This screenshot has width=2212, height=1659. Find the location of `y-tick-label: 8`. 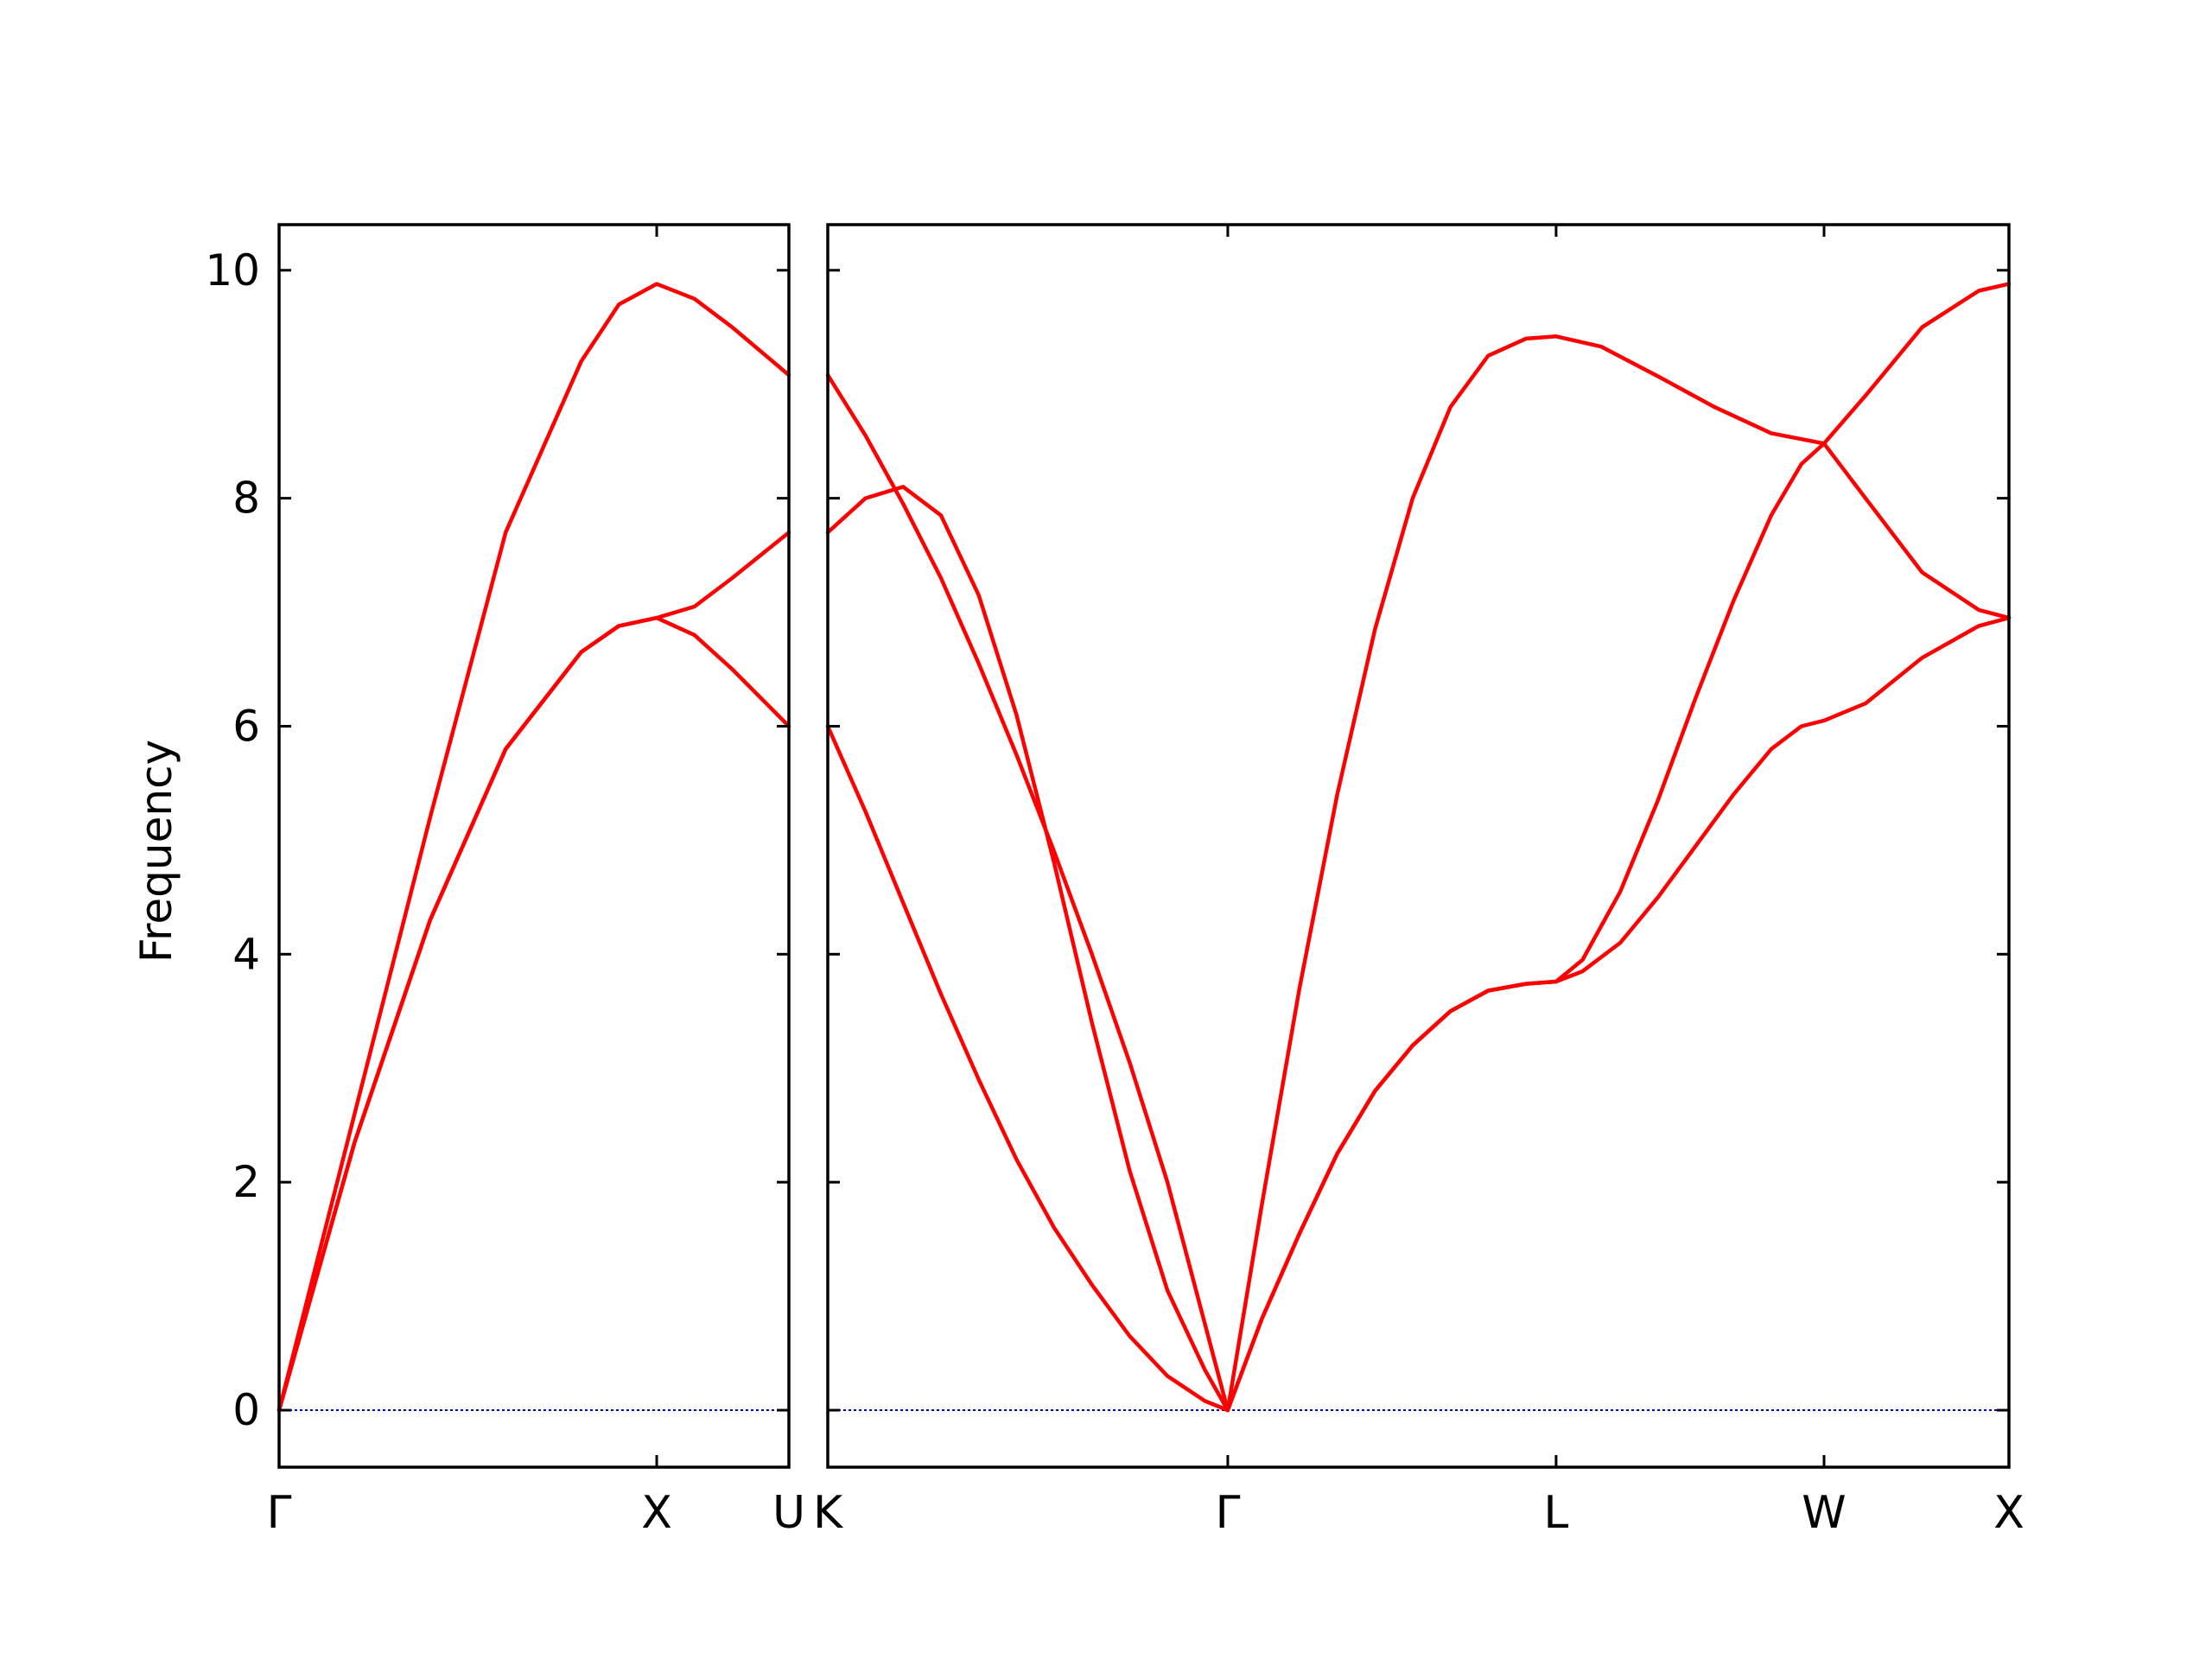

y-tick-label: 8 is located at coordinates (246, 499).